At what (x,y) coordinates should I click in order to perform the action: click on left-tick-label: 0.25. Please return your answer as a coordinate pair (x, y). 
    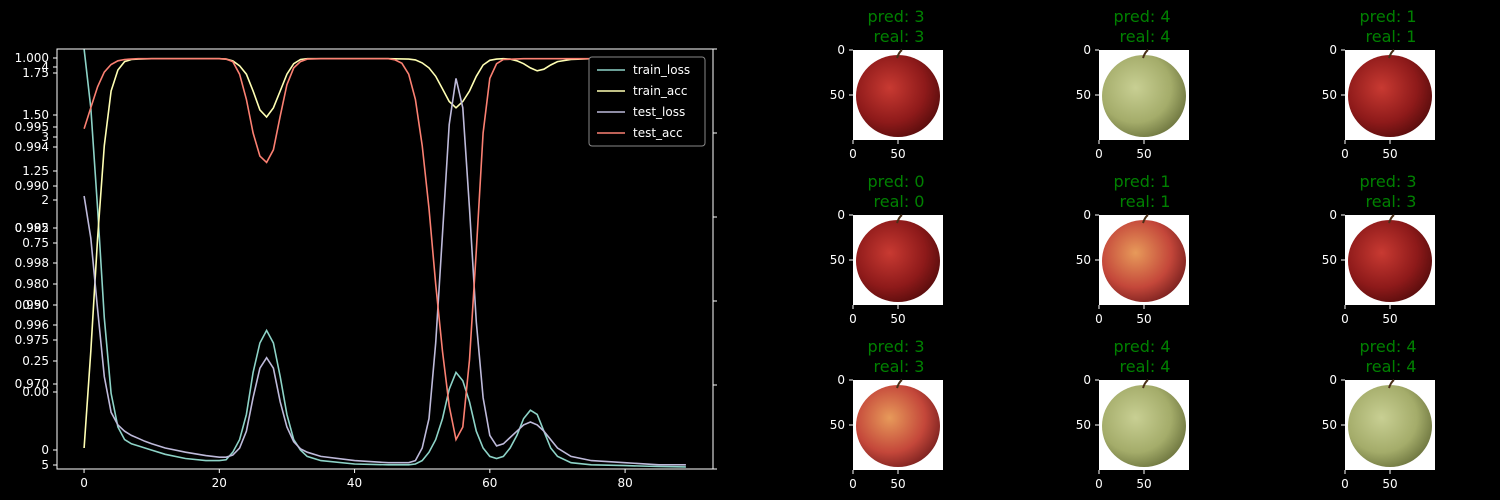
    Looking at the image, I should click on (35, 361).